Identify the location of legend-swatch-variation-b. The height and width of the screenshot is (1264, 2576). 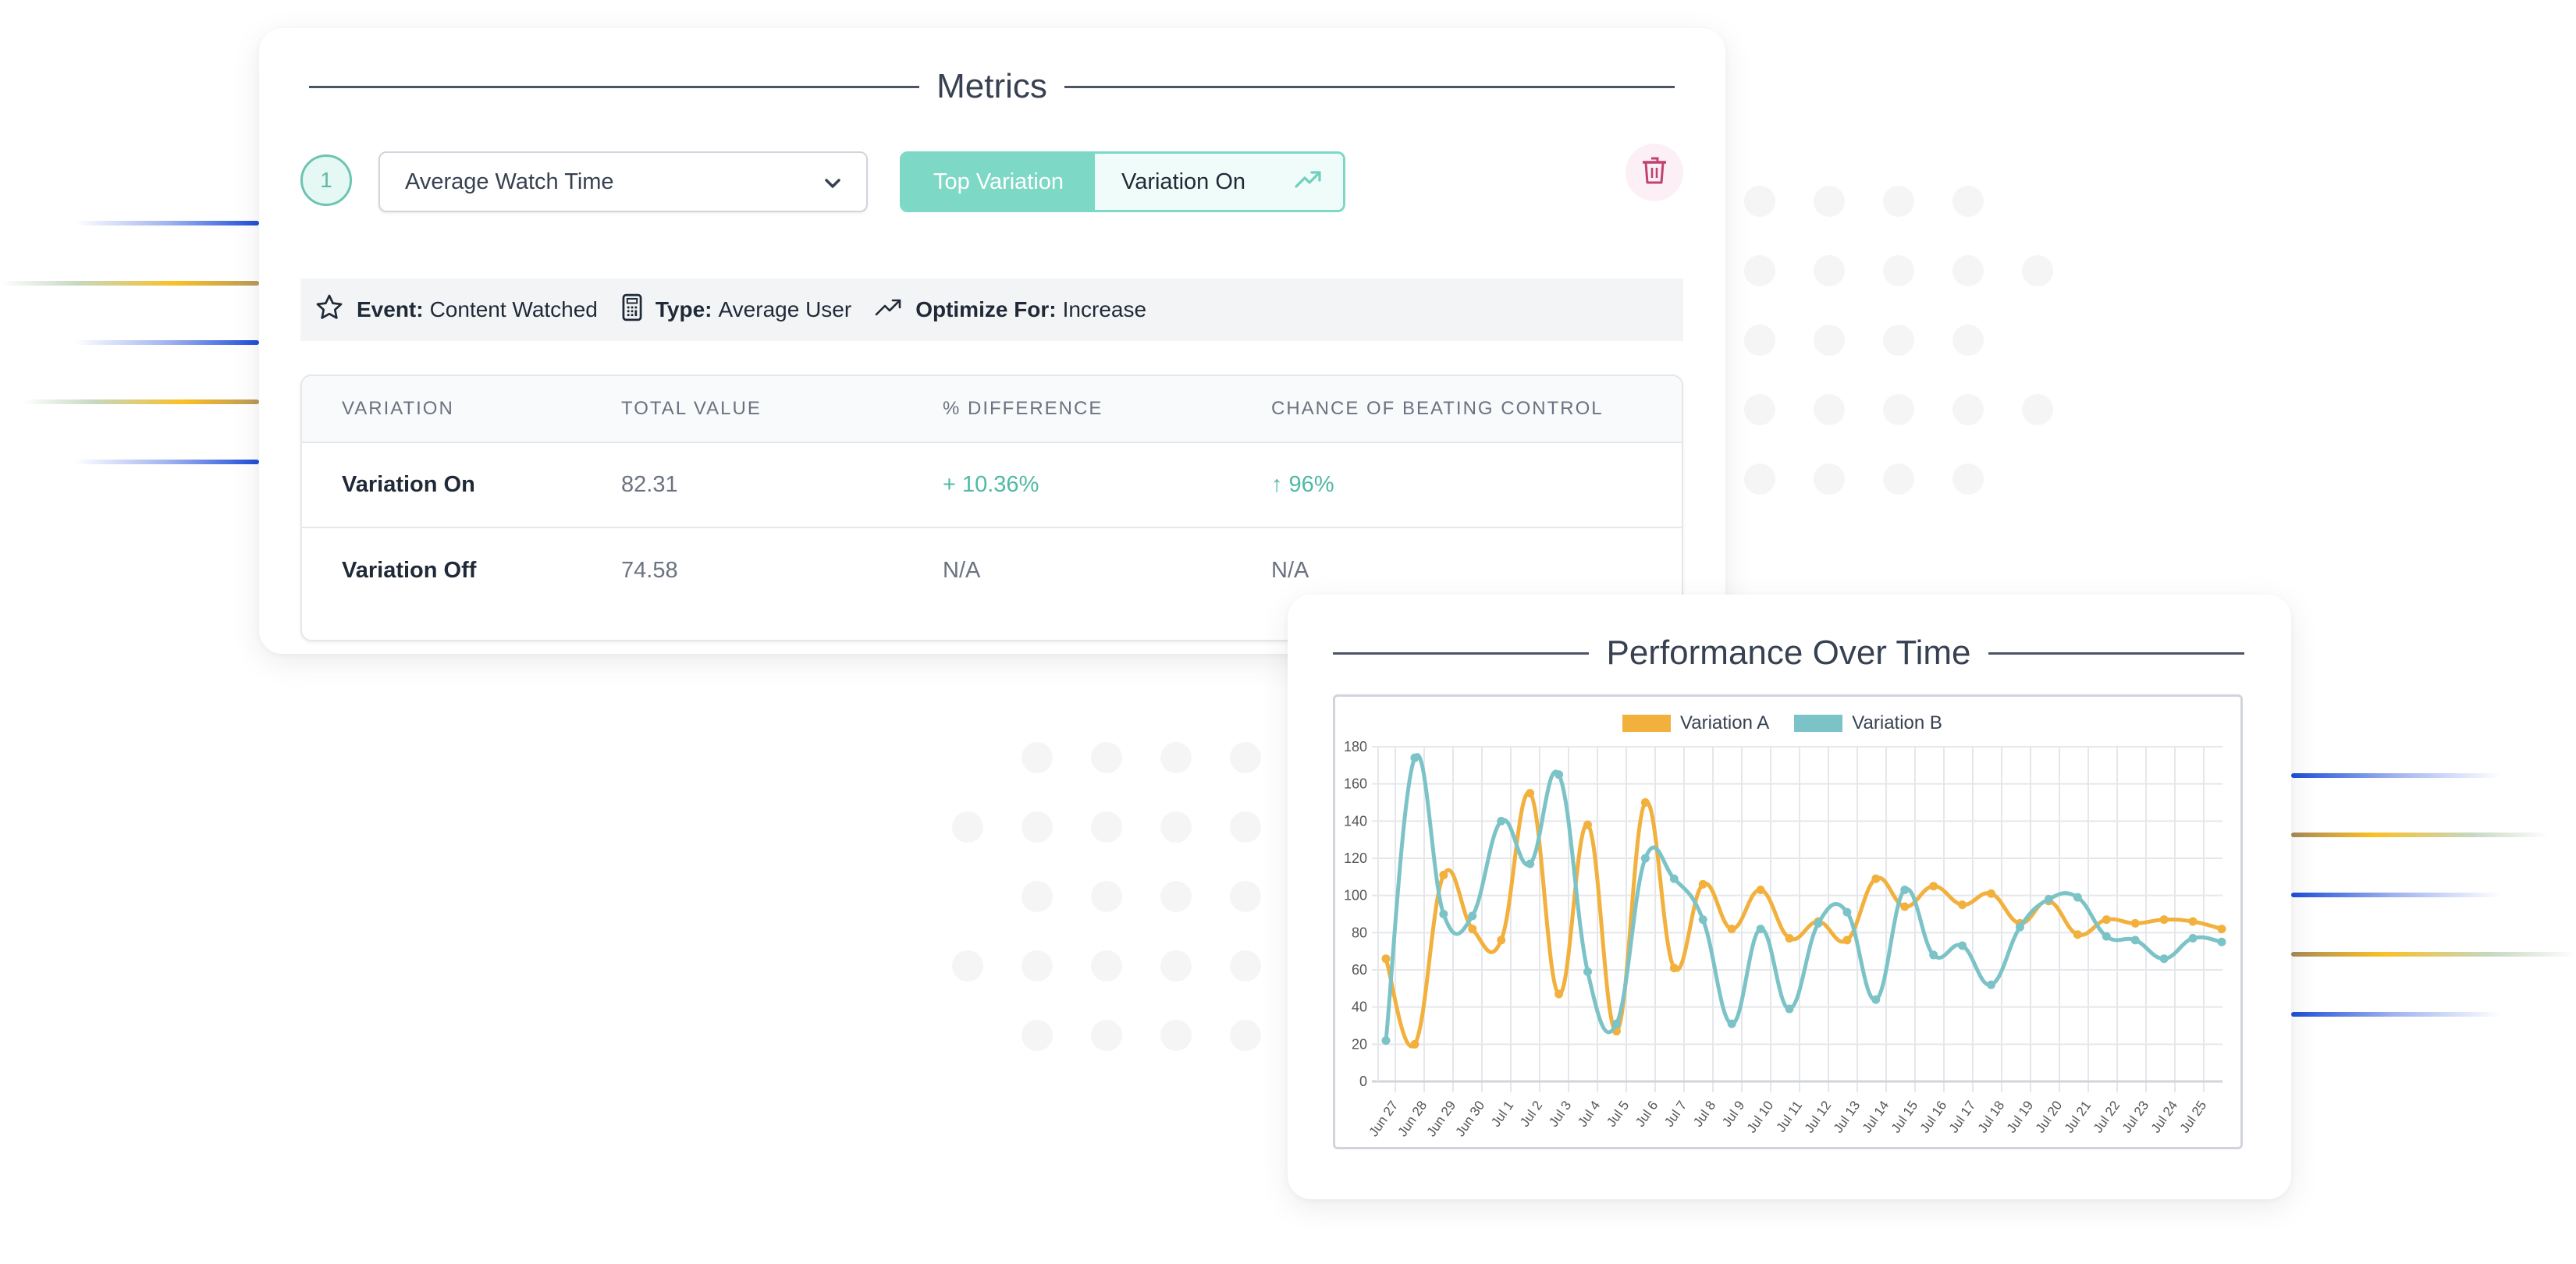
(1819, 723).